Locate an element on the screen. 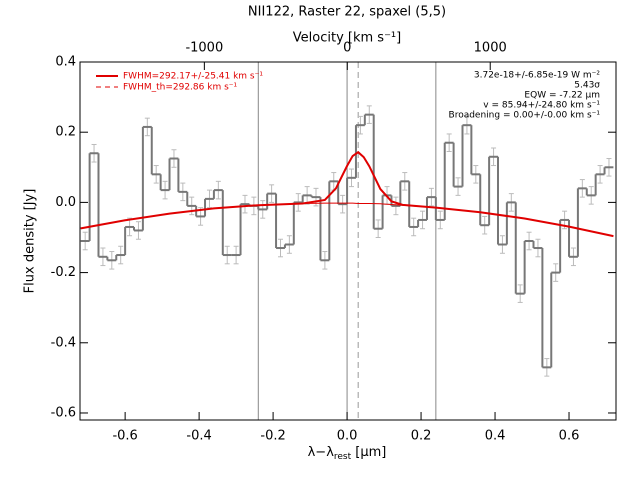 This screenshot has height=480, width=640. legend-label: FWHM=292.17+/-25.41 km s⁻¹ is located at coordinates (193, 77).